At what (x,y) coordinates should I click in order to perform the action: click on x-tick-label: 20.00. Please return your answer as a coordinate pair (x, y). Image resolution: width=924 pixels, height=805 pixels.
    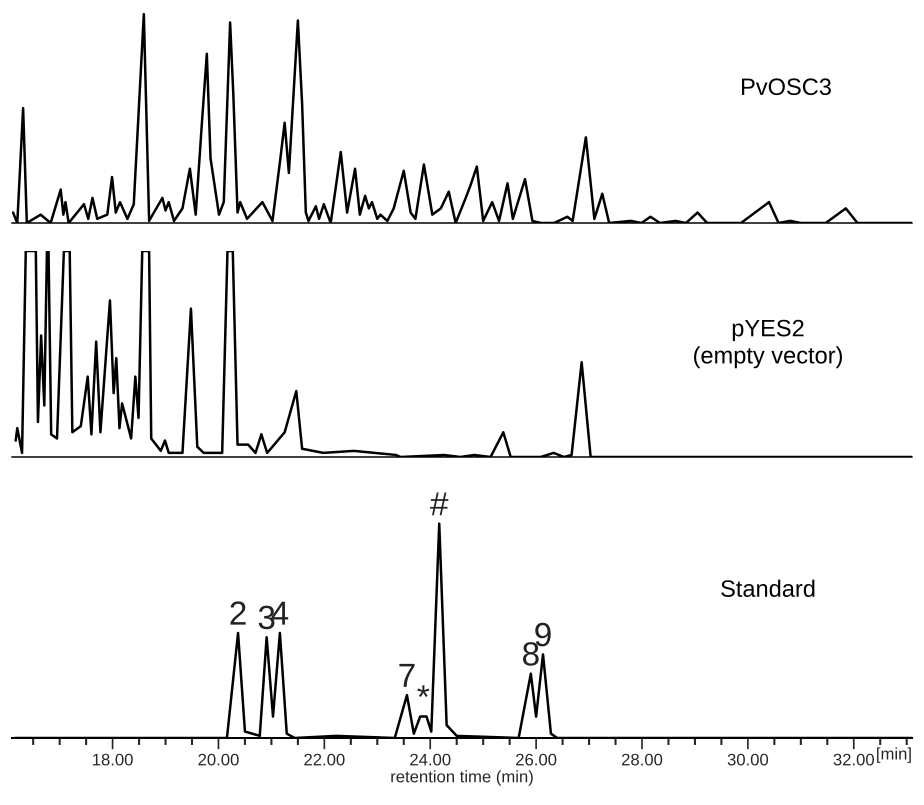
    Looking at the image, I should click on (218, 760).